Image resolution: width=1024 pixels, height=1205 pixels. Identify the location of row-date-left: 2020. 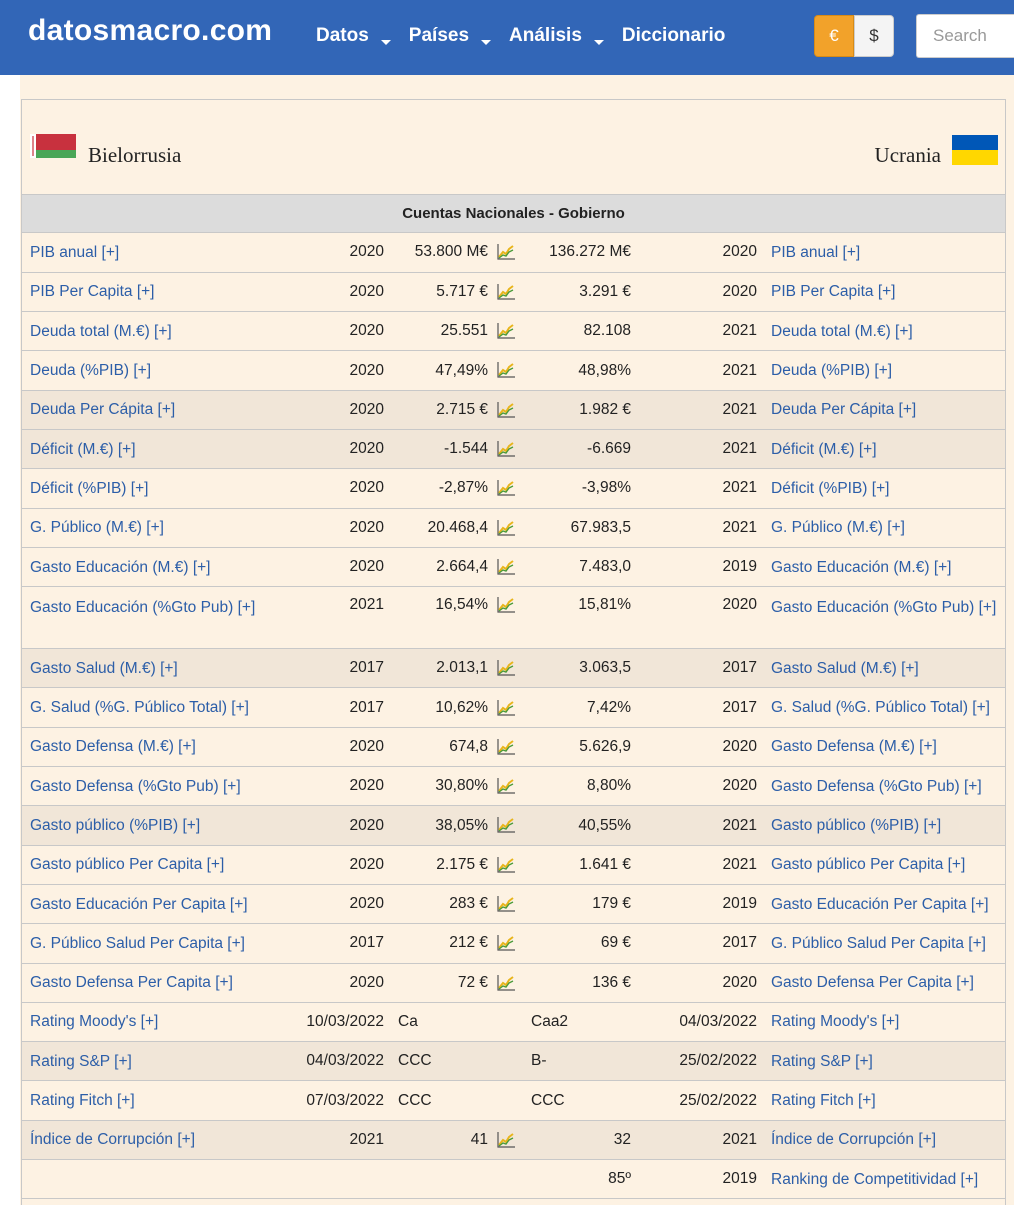
(334, 292).